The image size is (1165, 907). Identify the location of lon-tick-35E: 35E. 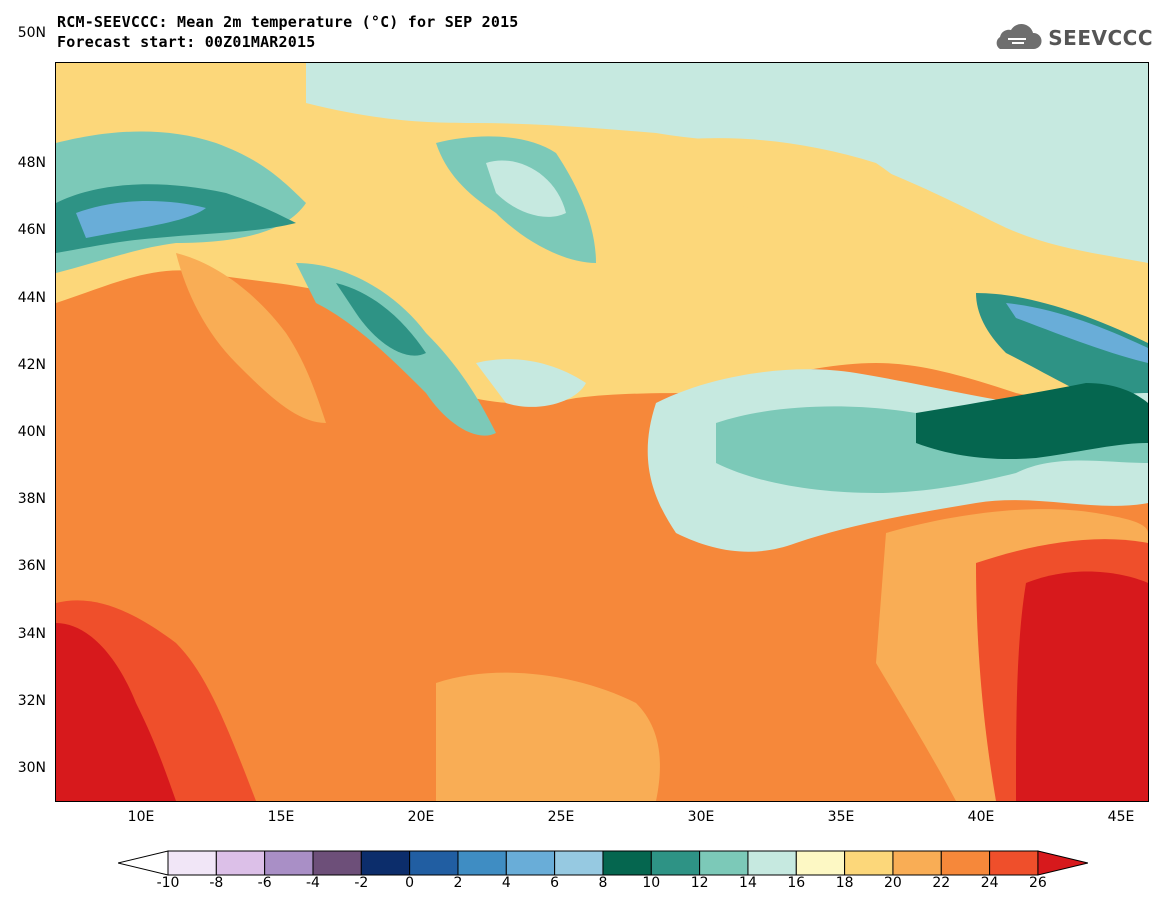
(841, 817).